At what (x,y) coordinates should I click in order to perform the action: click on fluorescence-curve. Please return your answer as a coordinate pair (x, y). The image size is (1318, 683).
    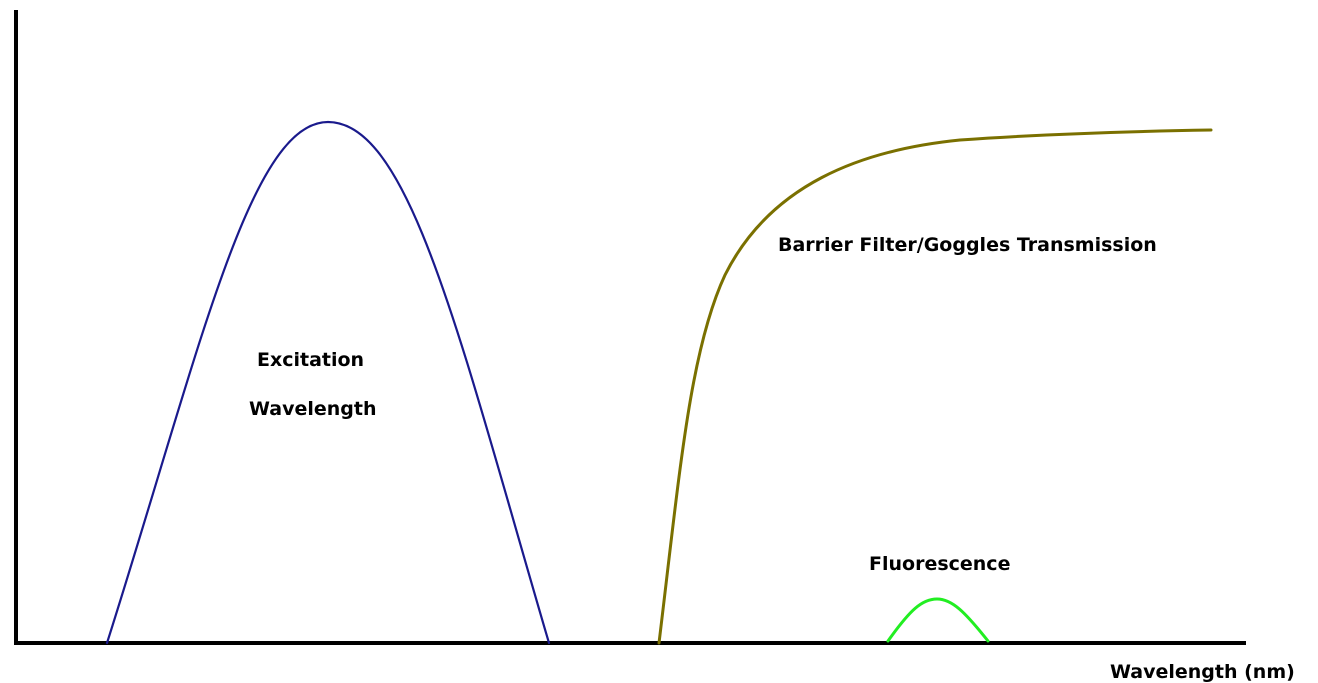
    Looking at the image, I should click on (938, 620).